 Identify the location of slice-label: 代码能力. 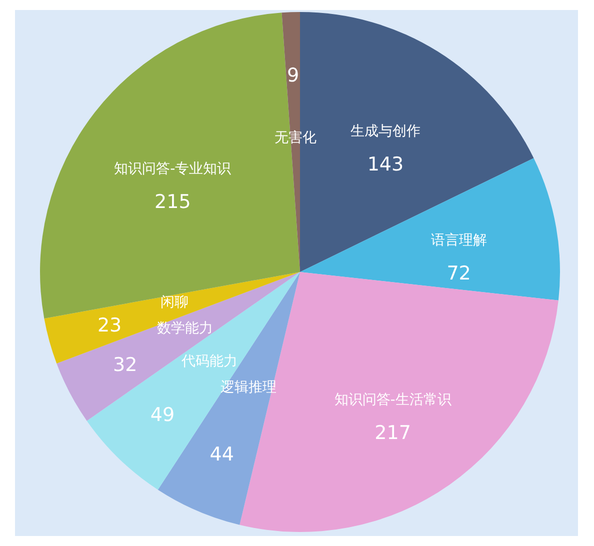
(209, 361).